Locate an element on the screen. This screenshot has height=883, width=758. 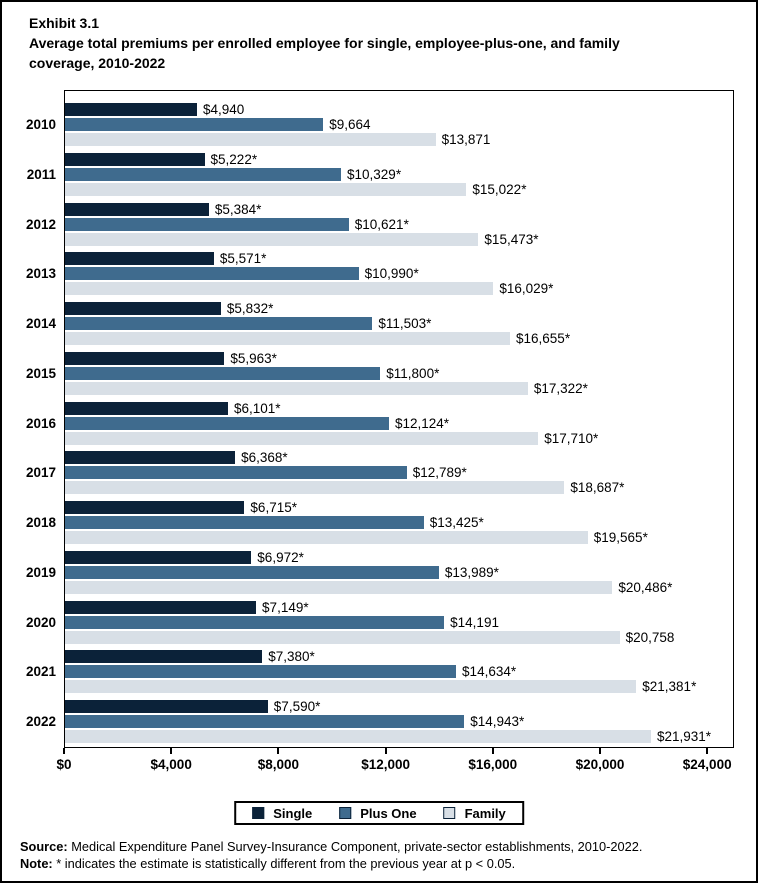
bar-family-2021 is located at coordinates (351, 687).